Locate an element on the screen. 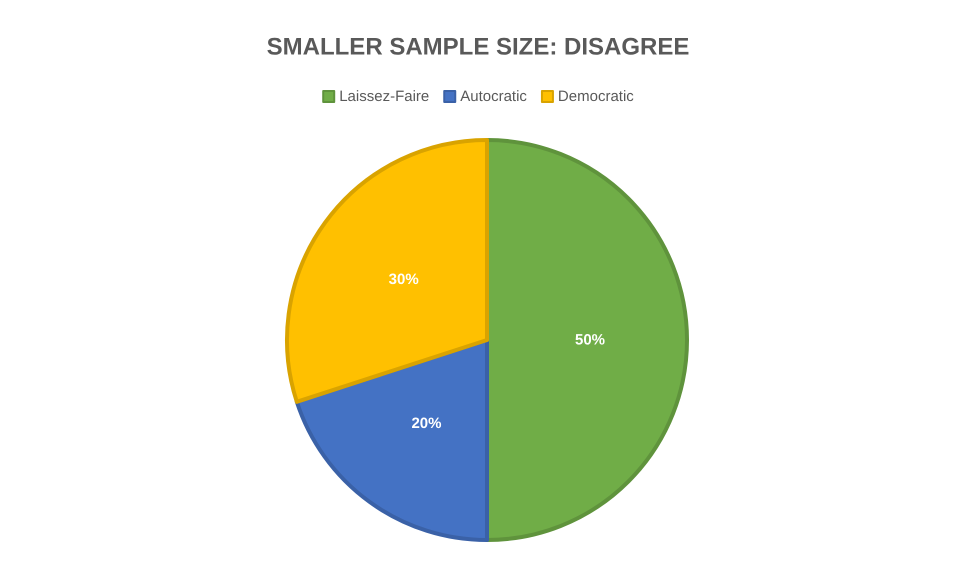  legend-label: Autocratic is located at coordinates (494, 96).